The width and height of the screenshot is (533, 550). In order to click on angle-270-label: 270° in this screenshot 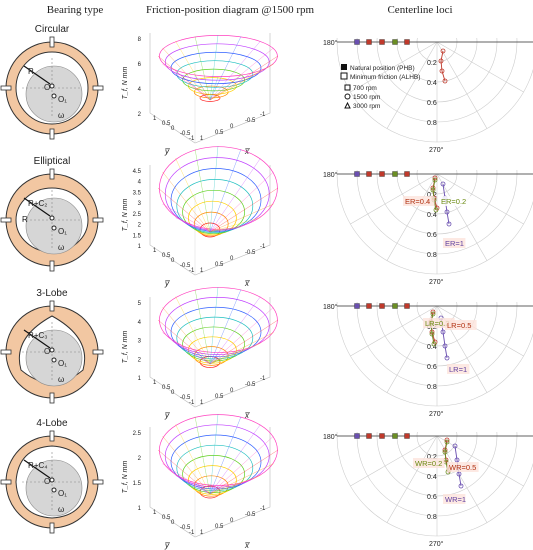, I will do `click(436, 282)`.